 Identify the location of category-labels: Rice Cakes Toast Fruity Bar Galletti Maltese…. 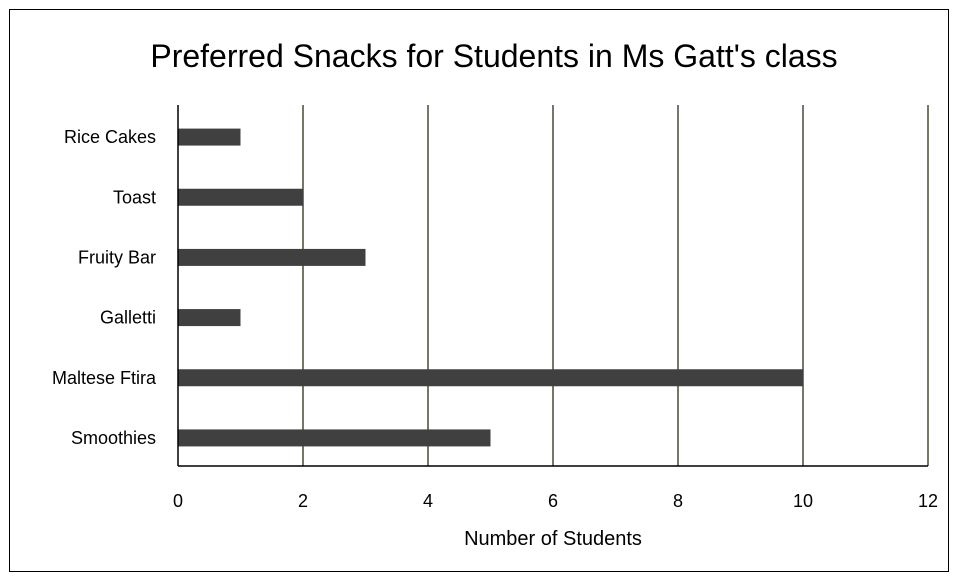
(104, 287).